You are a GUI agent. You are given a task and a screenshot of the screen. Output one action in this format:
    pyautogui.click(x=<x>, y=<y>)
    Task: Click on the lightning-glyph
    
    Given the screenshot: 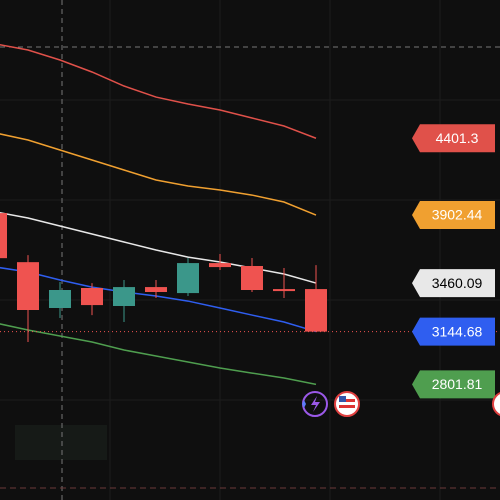 What is the action you would take?
    pyautogui.click(x=315, y=404)
    